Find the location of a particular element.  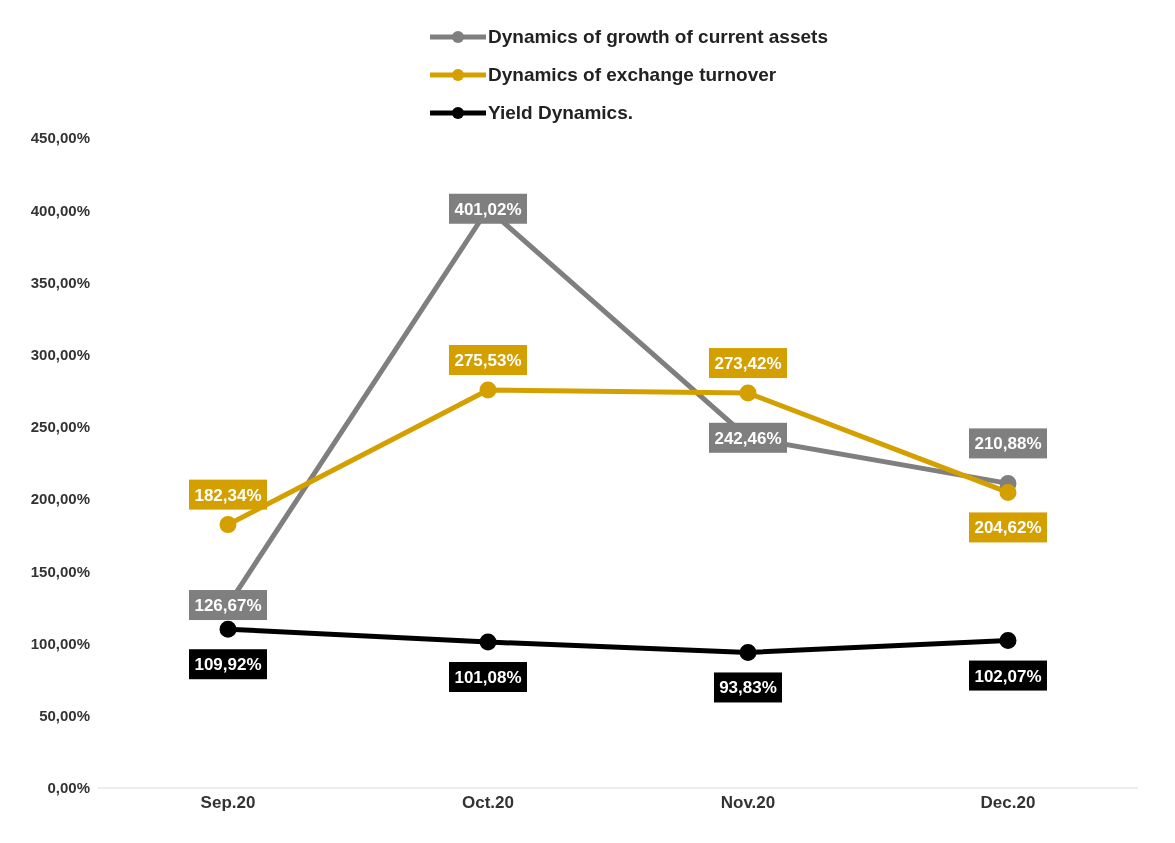

y-tick-label: 300,00% is located at coordinates (60, 354).